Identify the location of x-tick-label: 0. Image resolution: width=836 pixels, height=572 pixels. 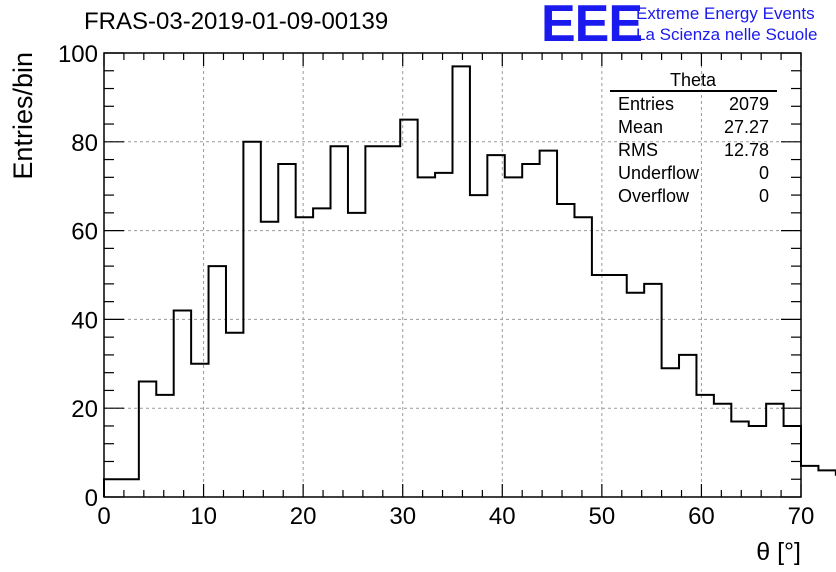
(103, 516).